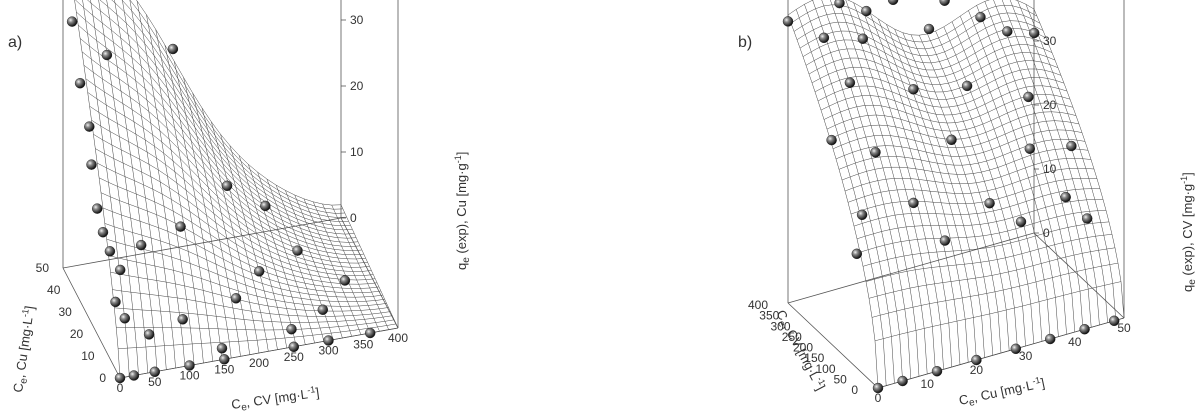 The width and height of the screenshot is (1197, 416). I want to click on panel-a-x-tick-label: 50, so click(155, 382).